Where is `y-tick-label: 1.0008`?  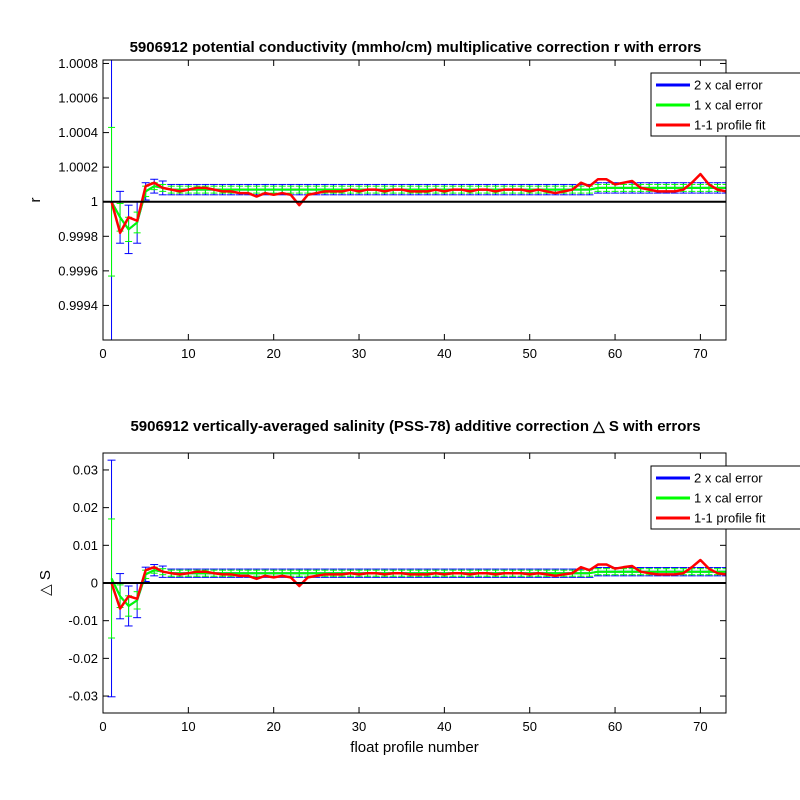 y-tick-label: 1.0008 is located at coordinates (78, 63).